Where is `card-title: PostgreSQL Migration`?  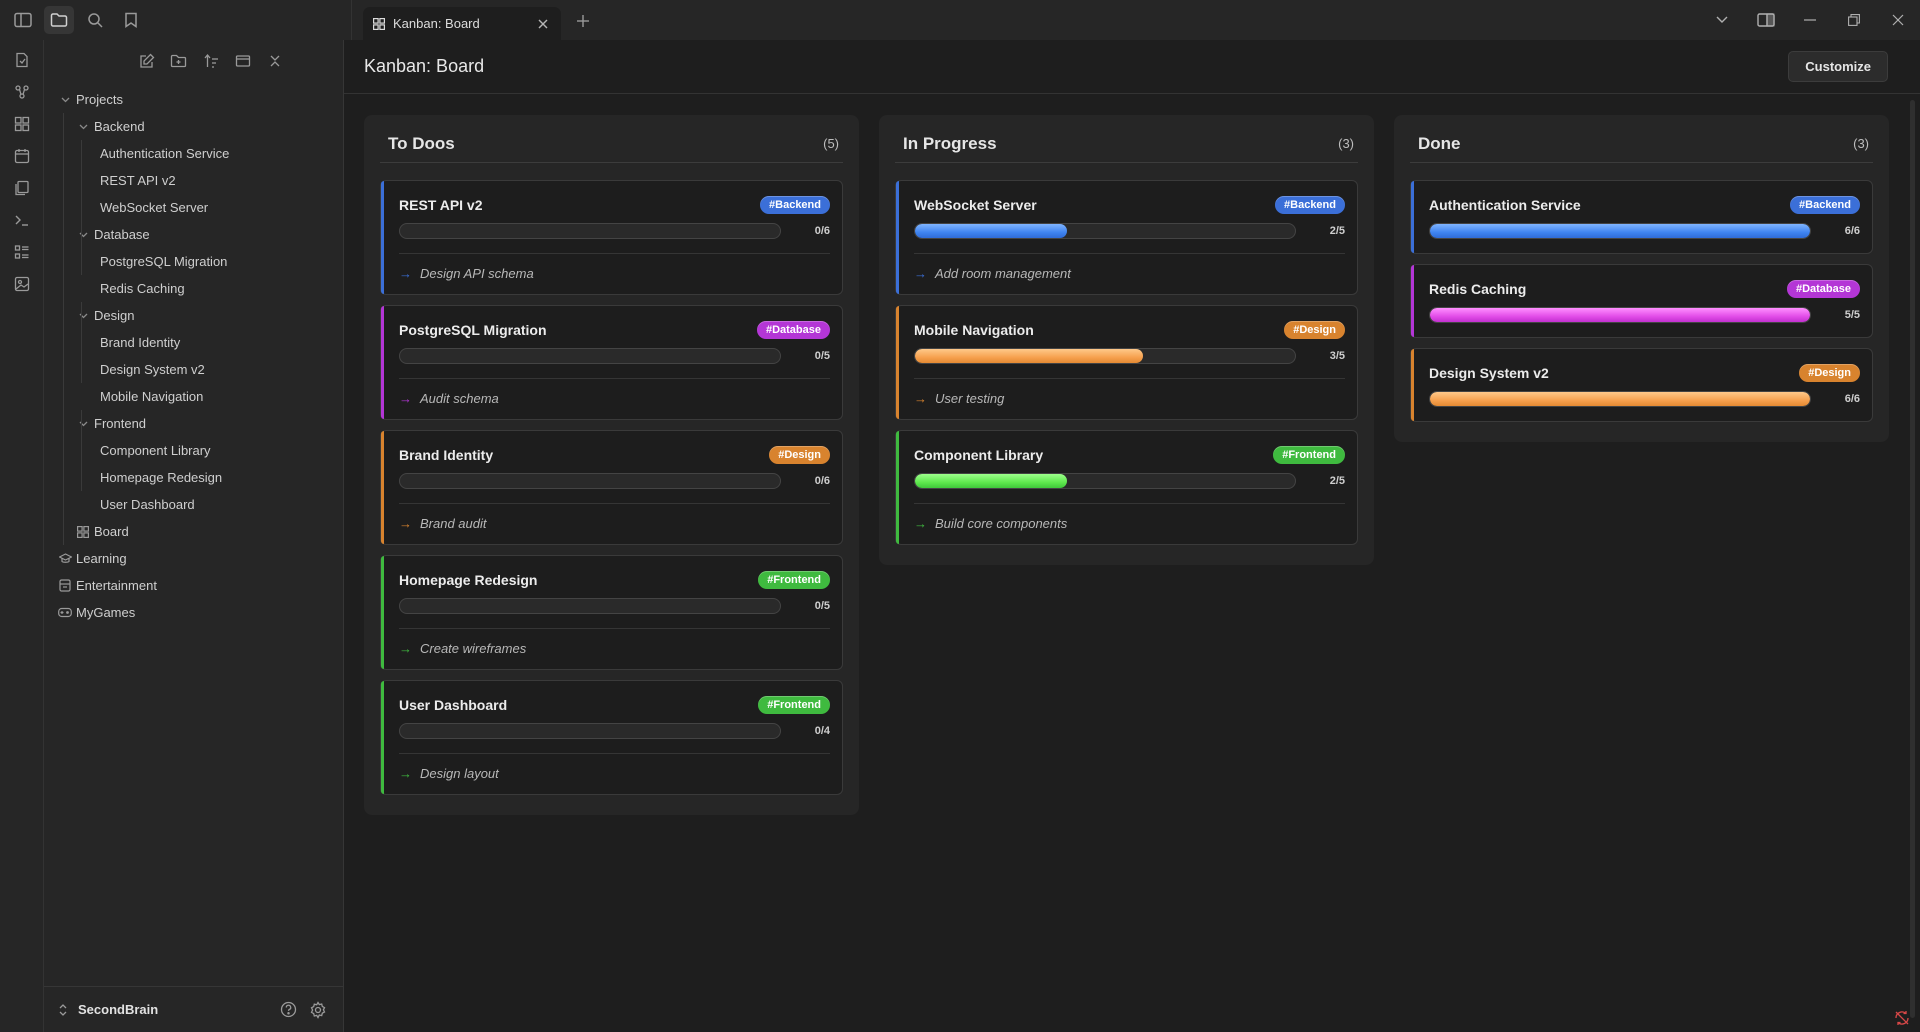
card-title: PostgreSQL Migration is located at coordinates (473, 330).